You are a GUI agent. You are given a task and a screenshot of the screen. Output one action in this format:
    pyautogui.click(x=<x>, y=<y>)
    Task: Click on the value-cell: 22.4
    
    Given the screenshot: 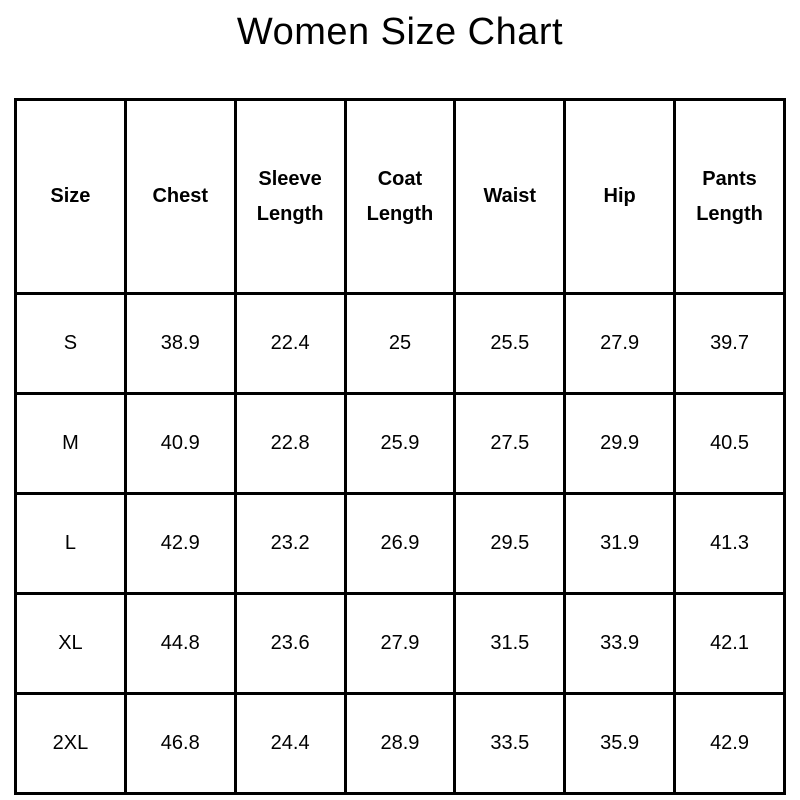 What is the action you would take?
    pyautogui.click(x=290, y=343)
    